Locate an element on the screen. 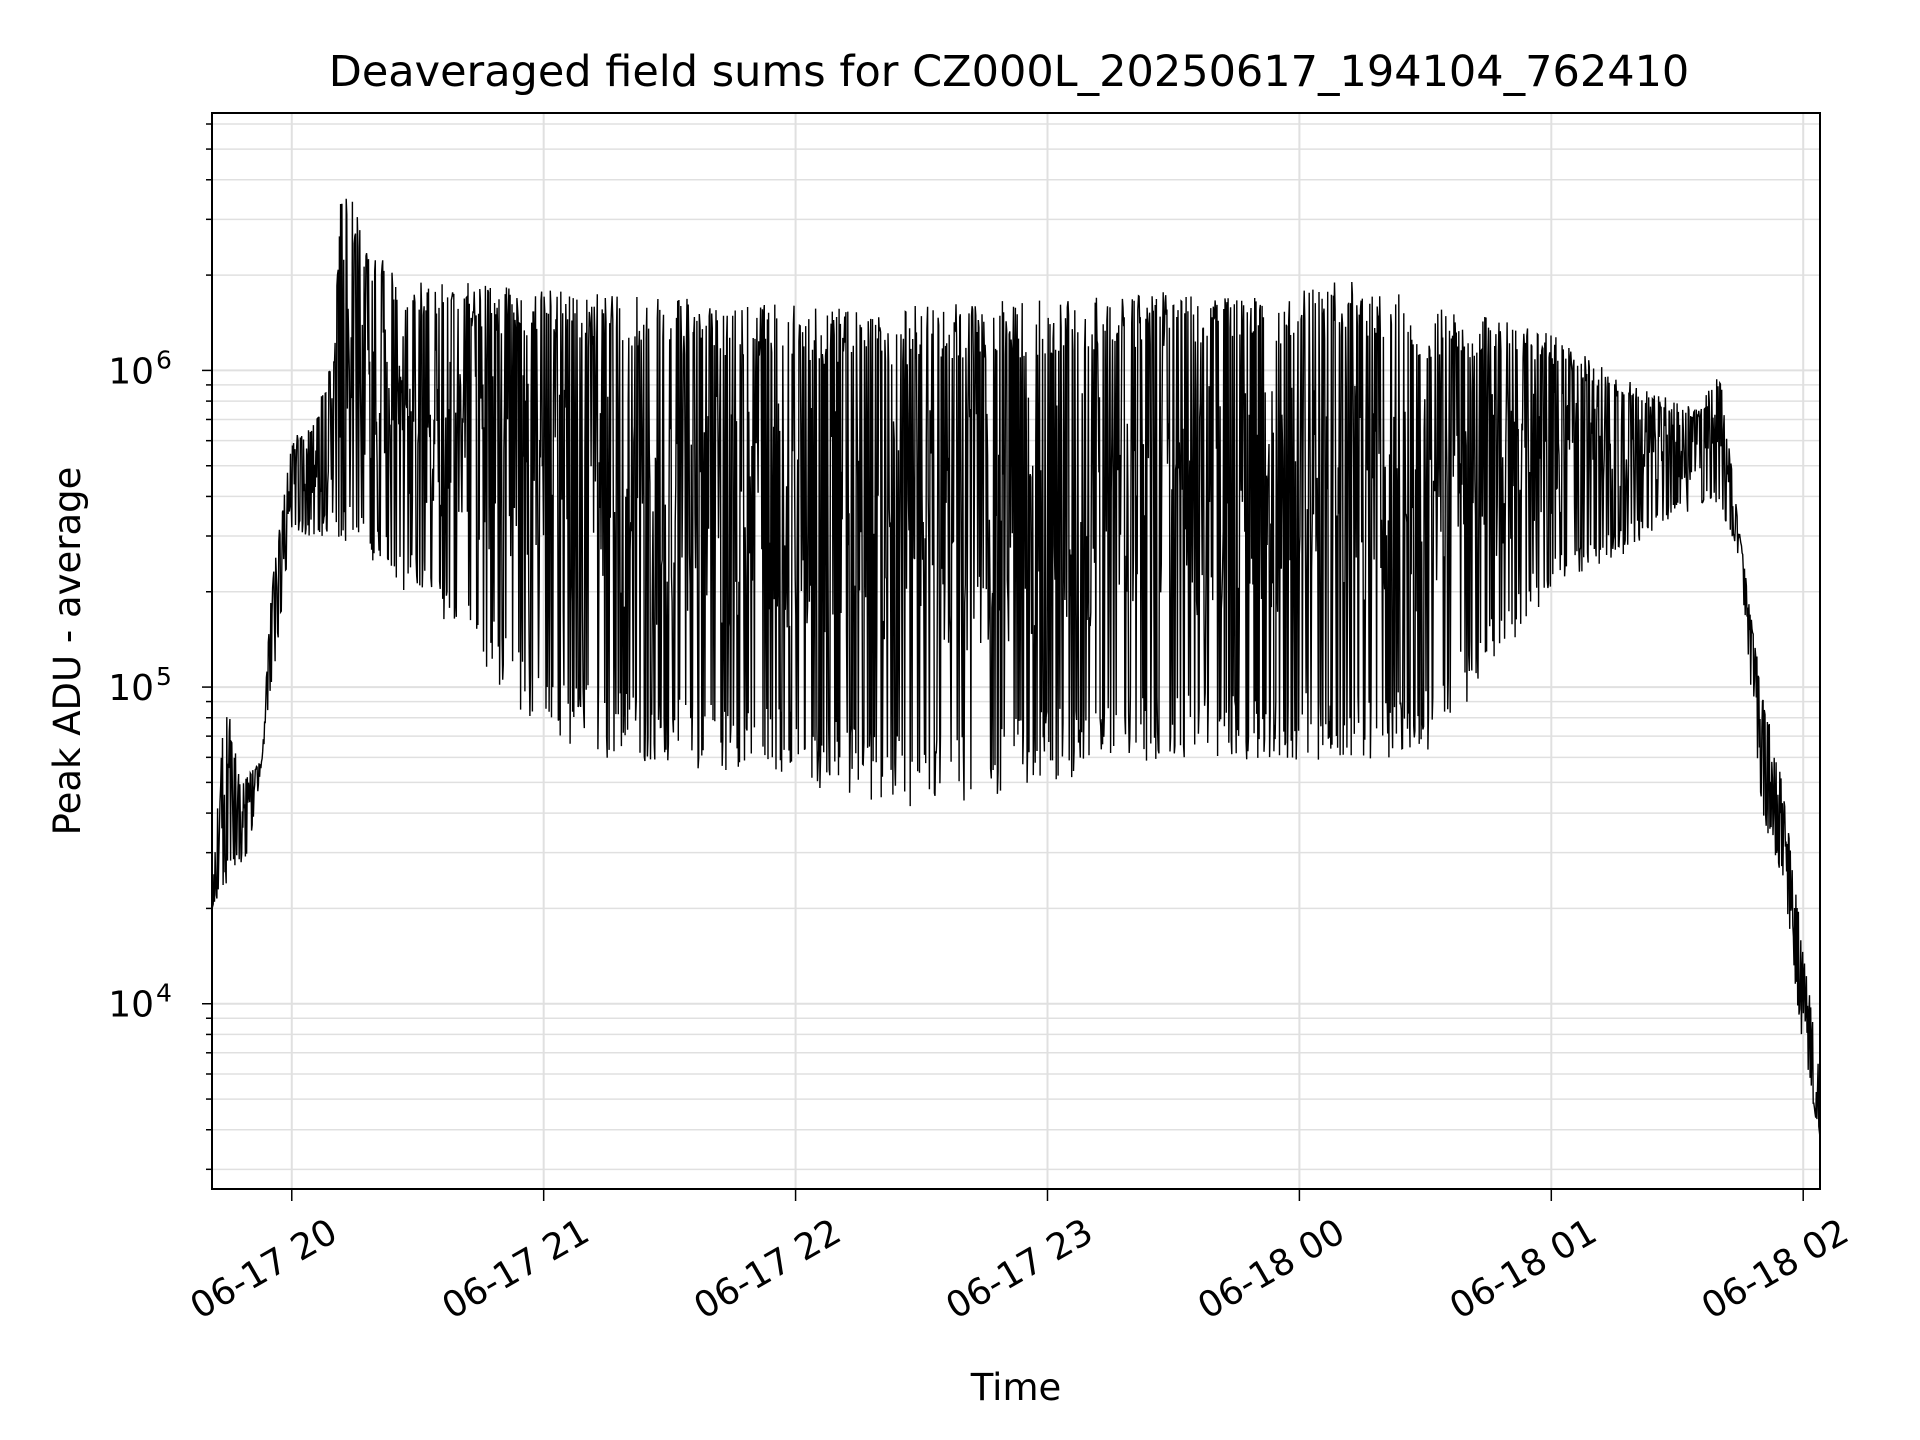 This screenshot has height=1440, width=1920. y-tick-exponent: 4 is located at coordinates (164, 993).